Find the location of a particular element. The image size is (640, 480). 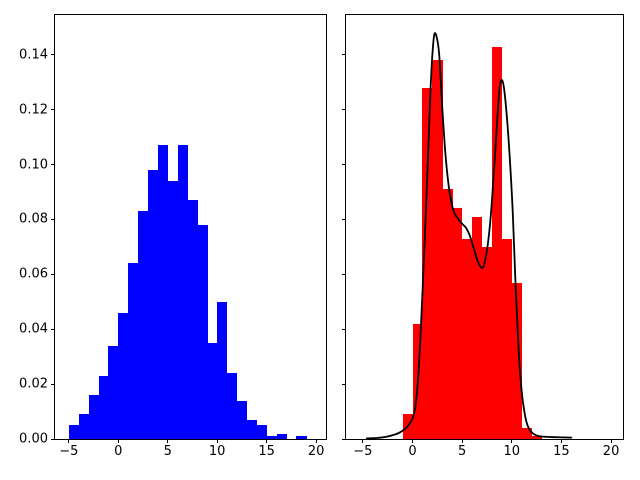

y-tick-label: 0.14 is located at coordinates (33, 55).